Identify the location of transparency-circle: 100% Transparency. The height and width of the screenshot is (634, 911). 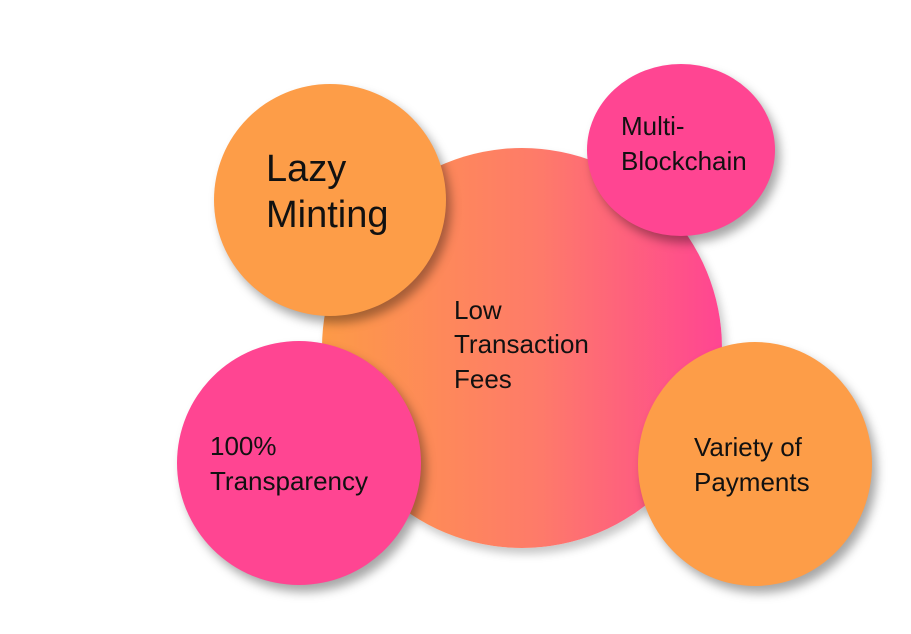
(299, 463).